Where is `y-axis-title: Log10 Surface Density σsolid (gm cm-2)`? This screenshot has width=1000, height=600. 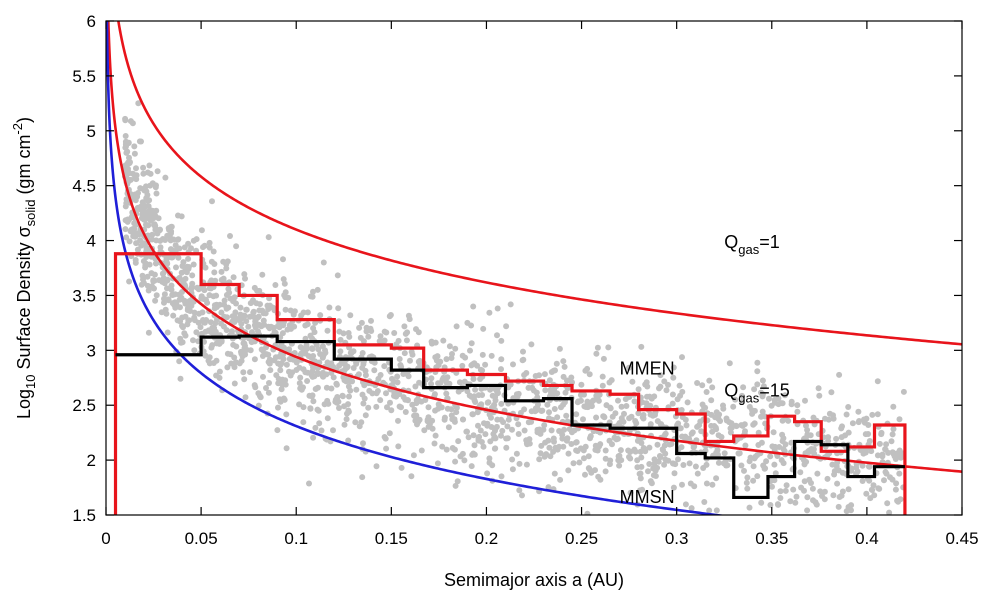 y-axis-title: Log10 Surface Density σsolid (gm cm-2) is located at coordinates (24, 268).